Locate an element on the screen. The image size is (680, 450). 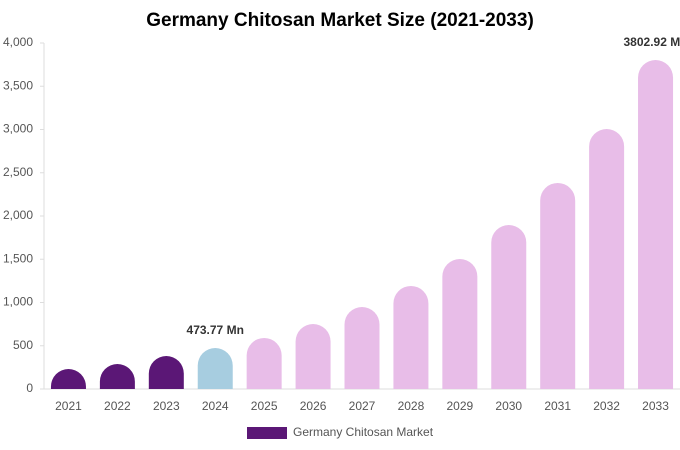
data-label: 473.77 Mn is located at coordinates (215, 330).